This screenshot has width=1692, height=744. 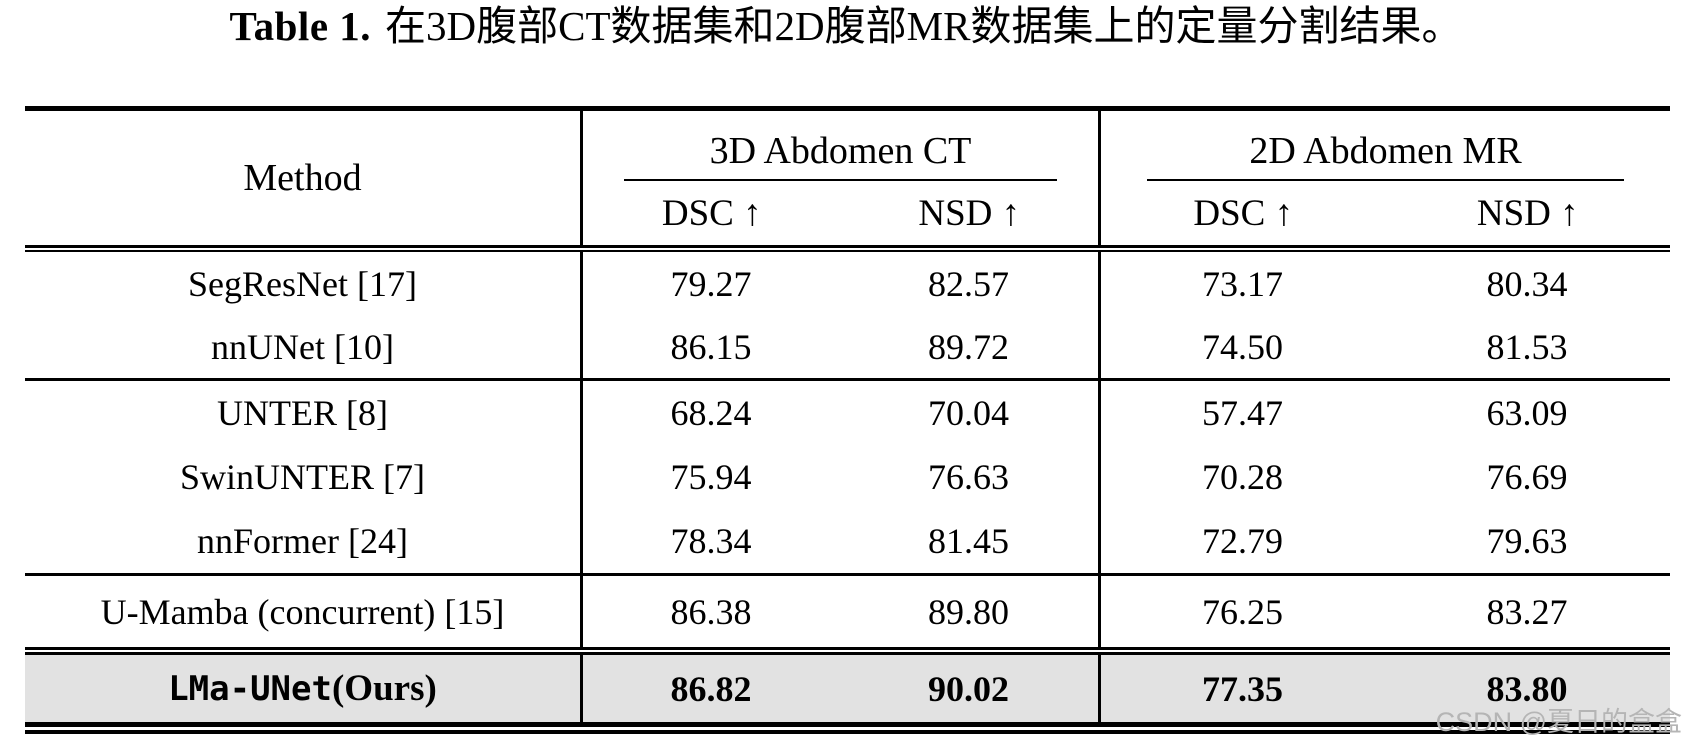 I want to click on value-cell-ct-dsc: 75.94, so click(x=709, y=477).